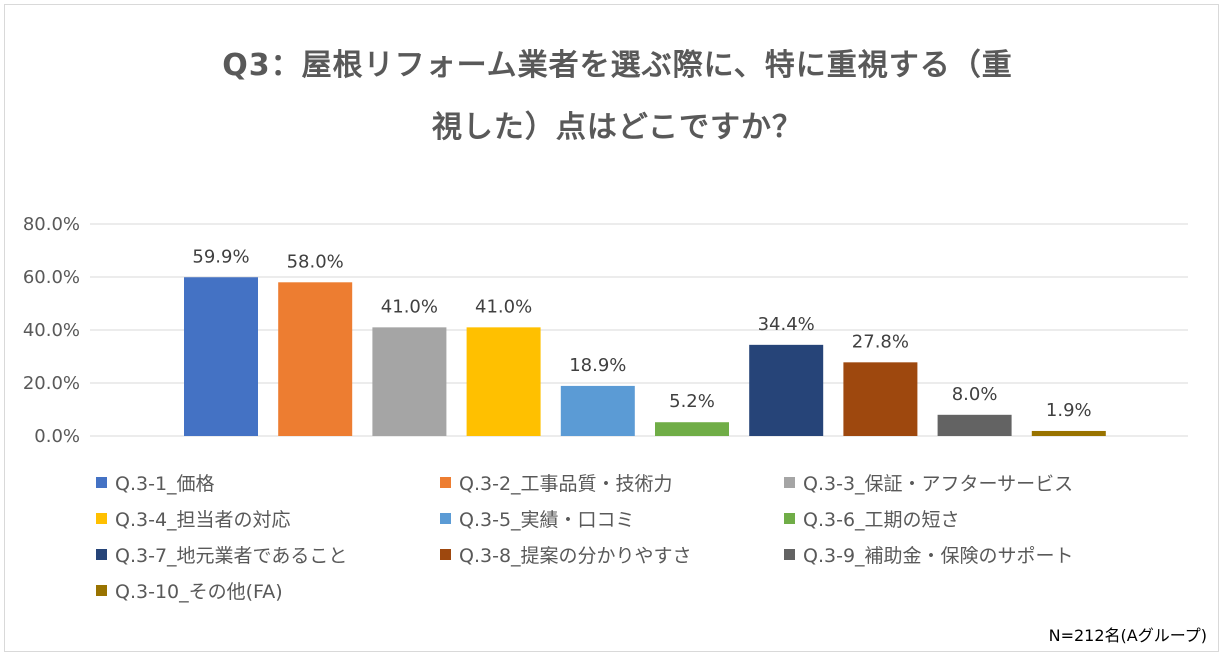 The height and width of the screenshot is (658, 1225). What do you see at coordinates (597, 365) in the screenshot?
I see `data-label: 18.9%` at bounding box center [597, 365].